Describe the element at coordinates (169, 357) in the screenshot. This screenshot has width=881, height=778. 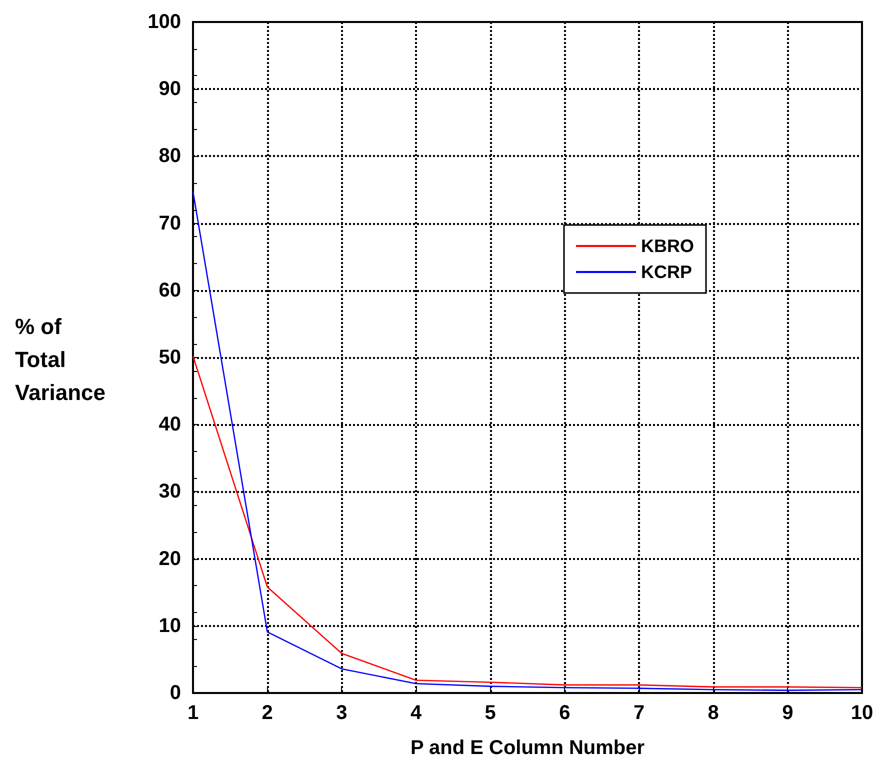
I see `y-tick-label: 50` at that location.